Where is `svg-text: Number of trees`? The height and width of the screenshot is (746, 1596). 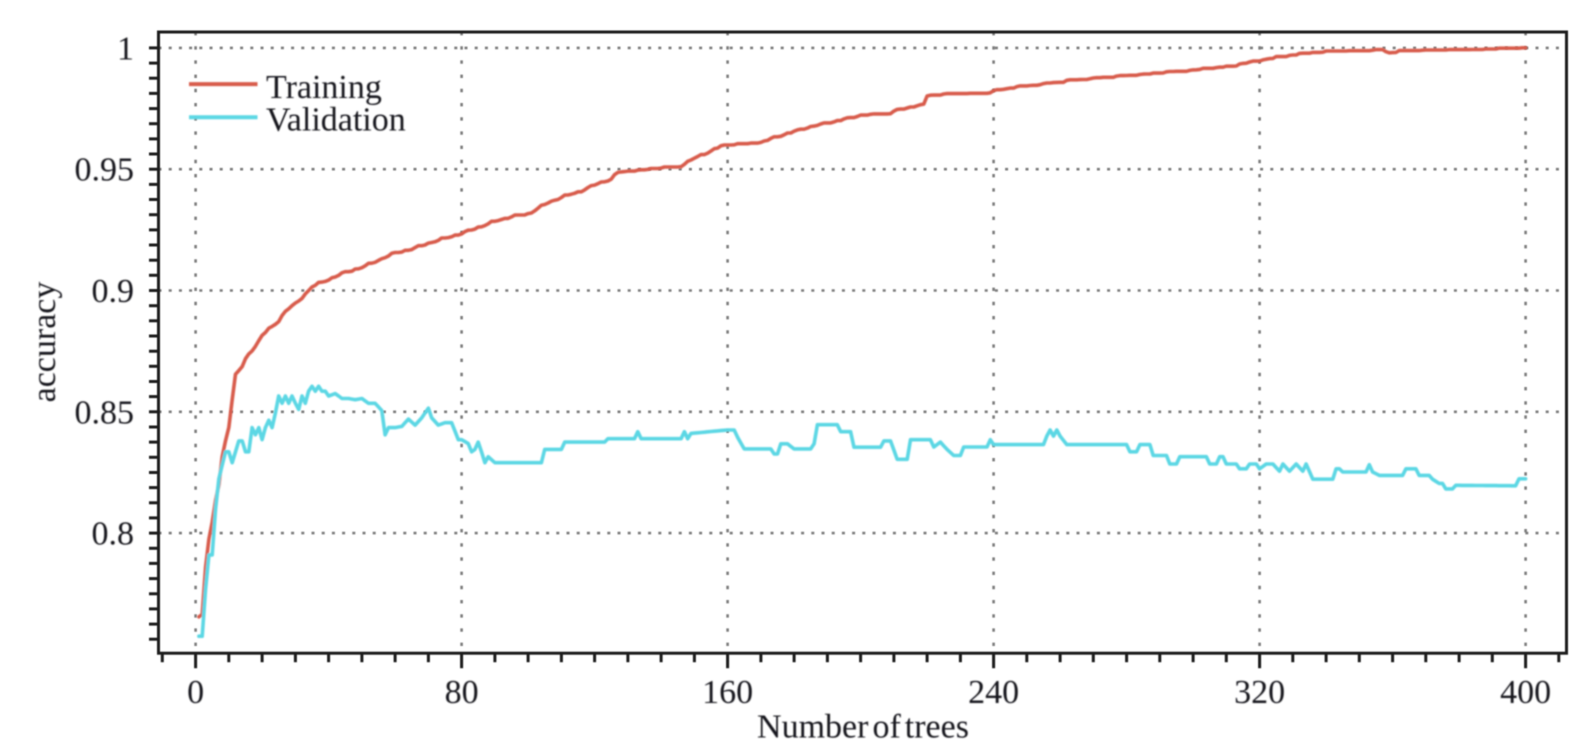
svg-text: Number of trees is located at coordinates (863, 727).